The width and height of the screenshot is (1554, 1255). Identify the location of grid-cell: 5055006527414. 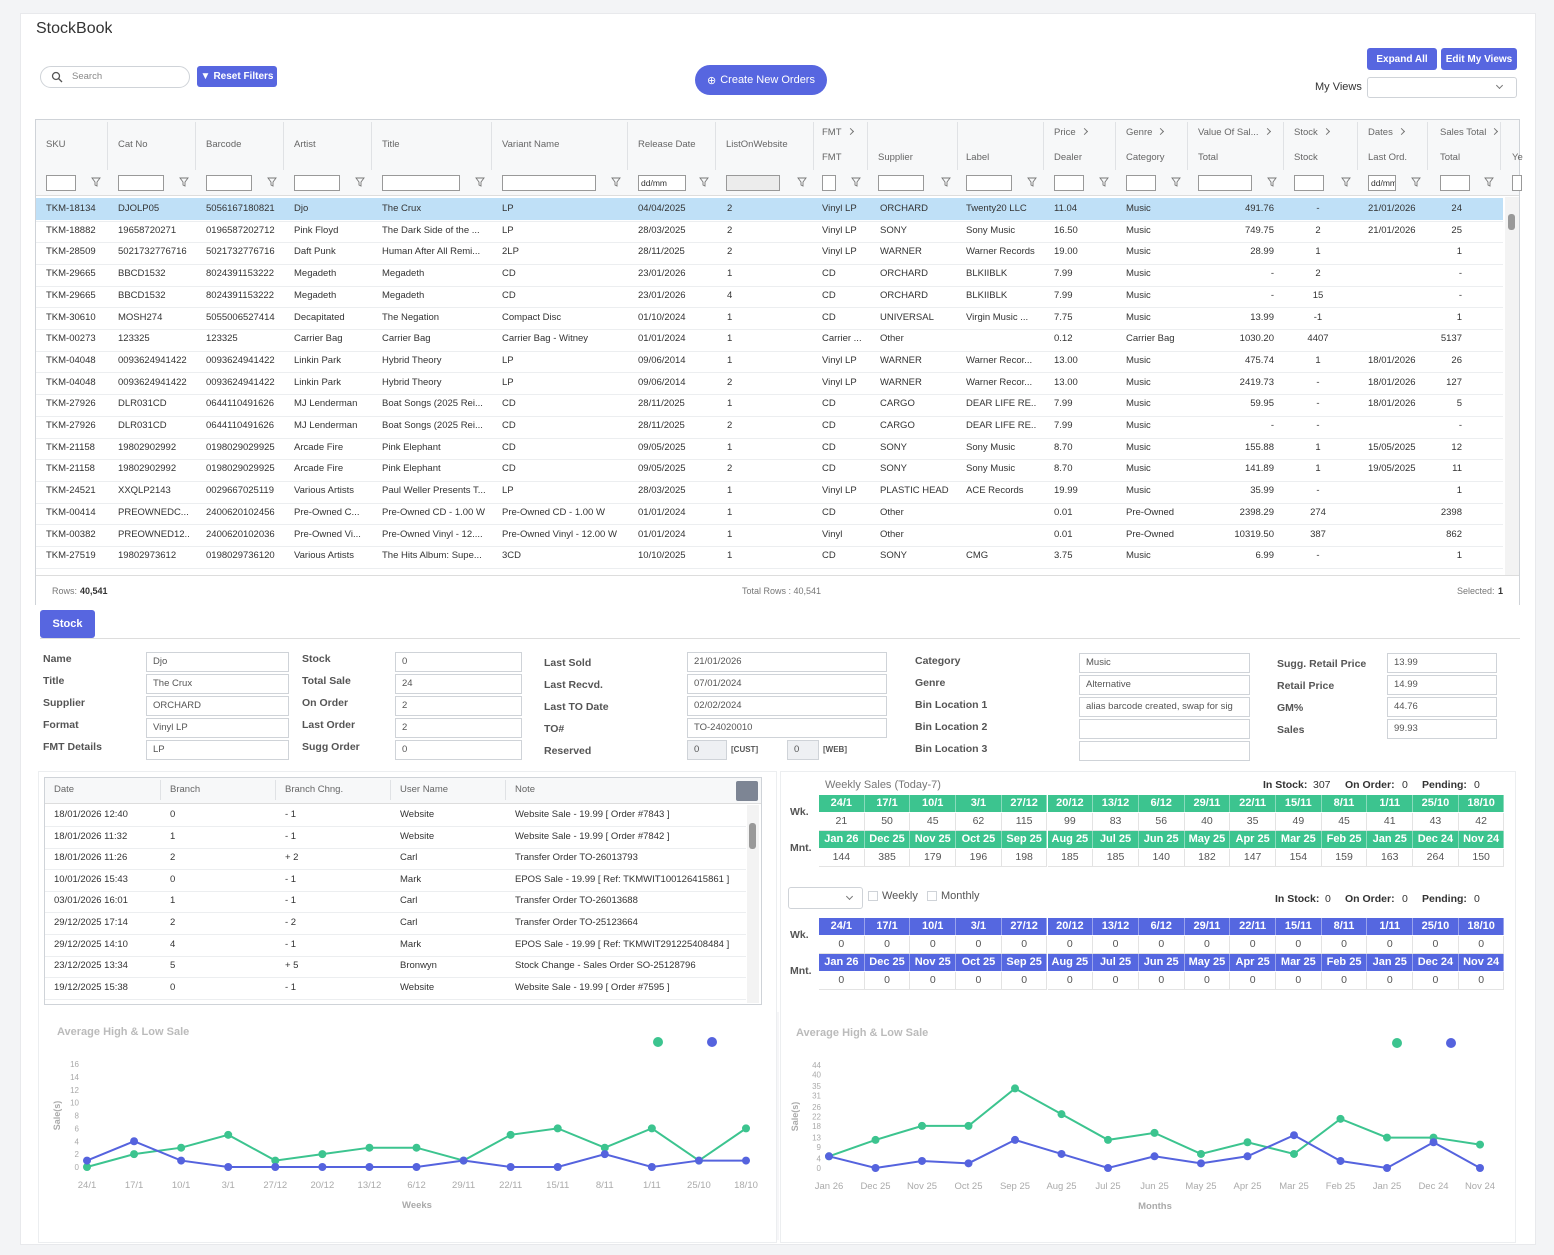
(241, 318).